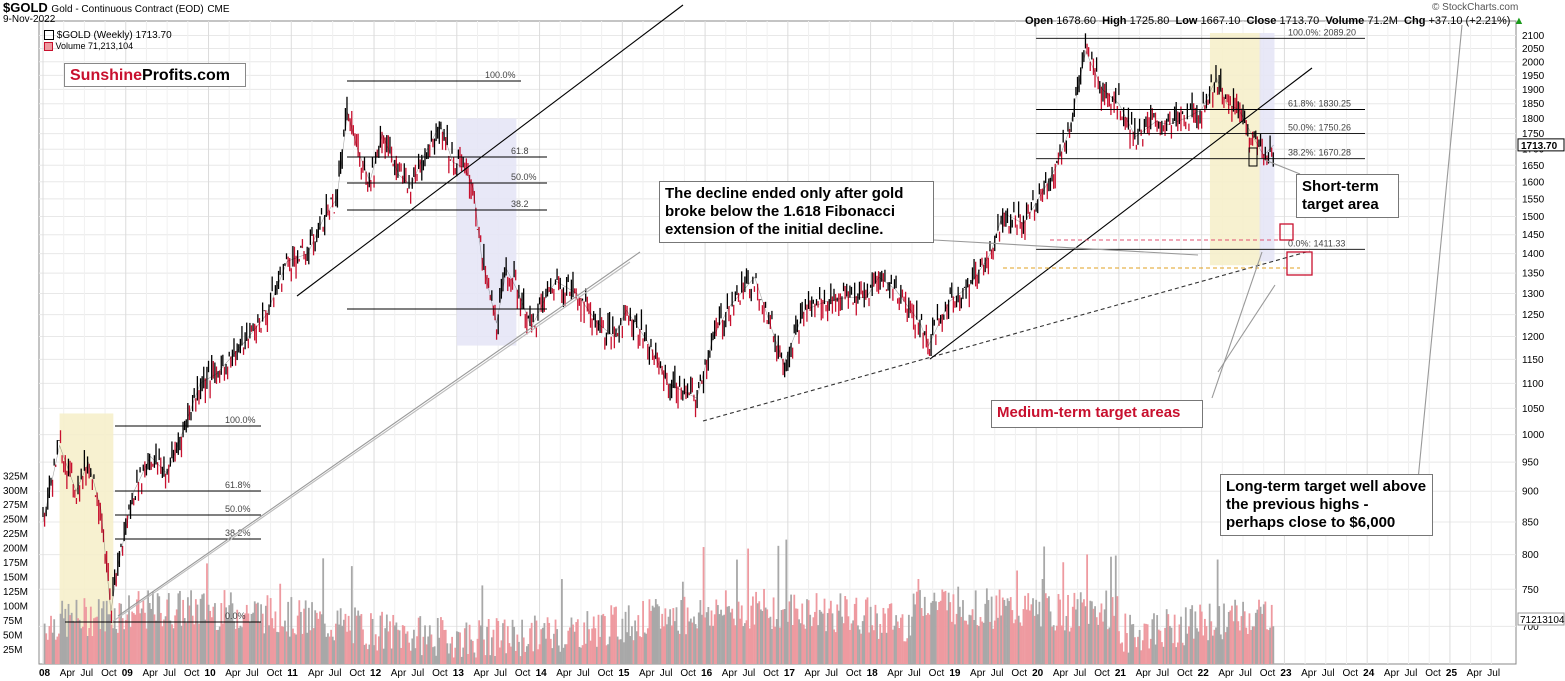 The image size is (1565, 681). What do you see at coordinates (1415, 21) in the screenshot?
I see `chg-label: Chg` at bounding box center [1415, 21].